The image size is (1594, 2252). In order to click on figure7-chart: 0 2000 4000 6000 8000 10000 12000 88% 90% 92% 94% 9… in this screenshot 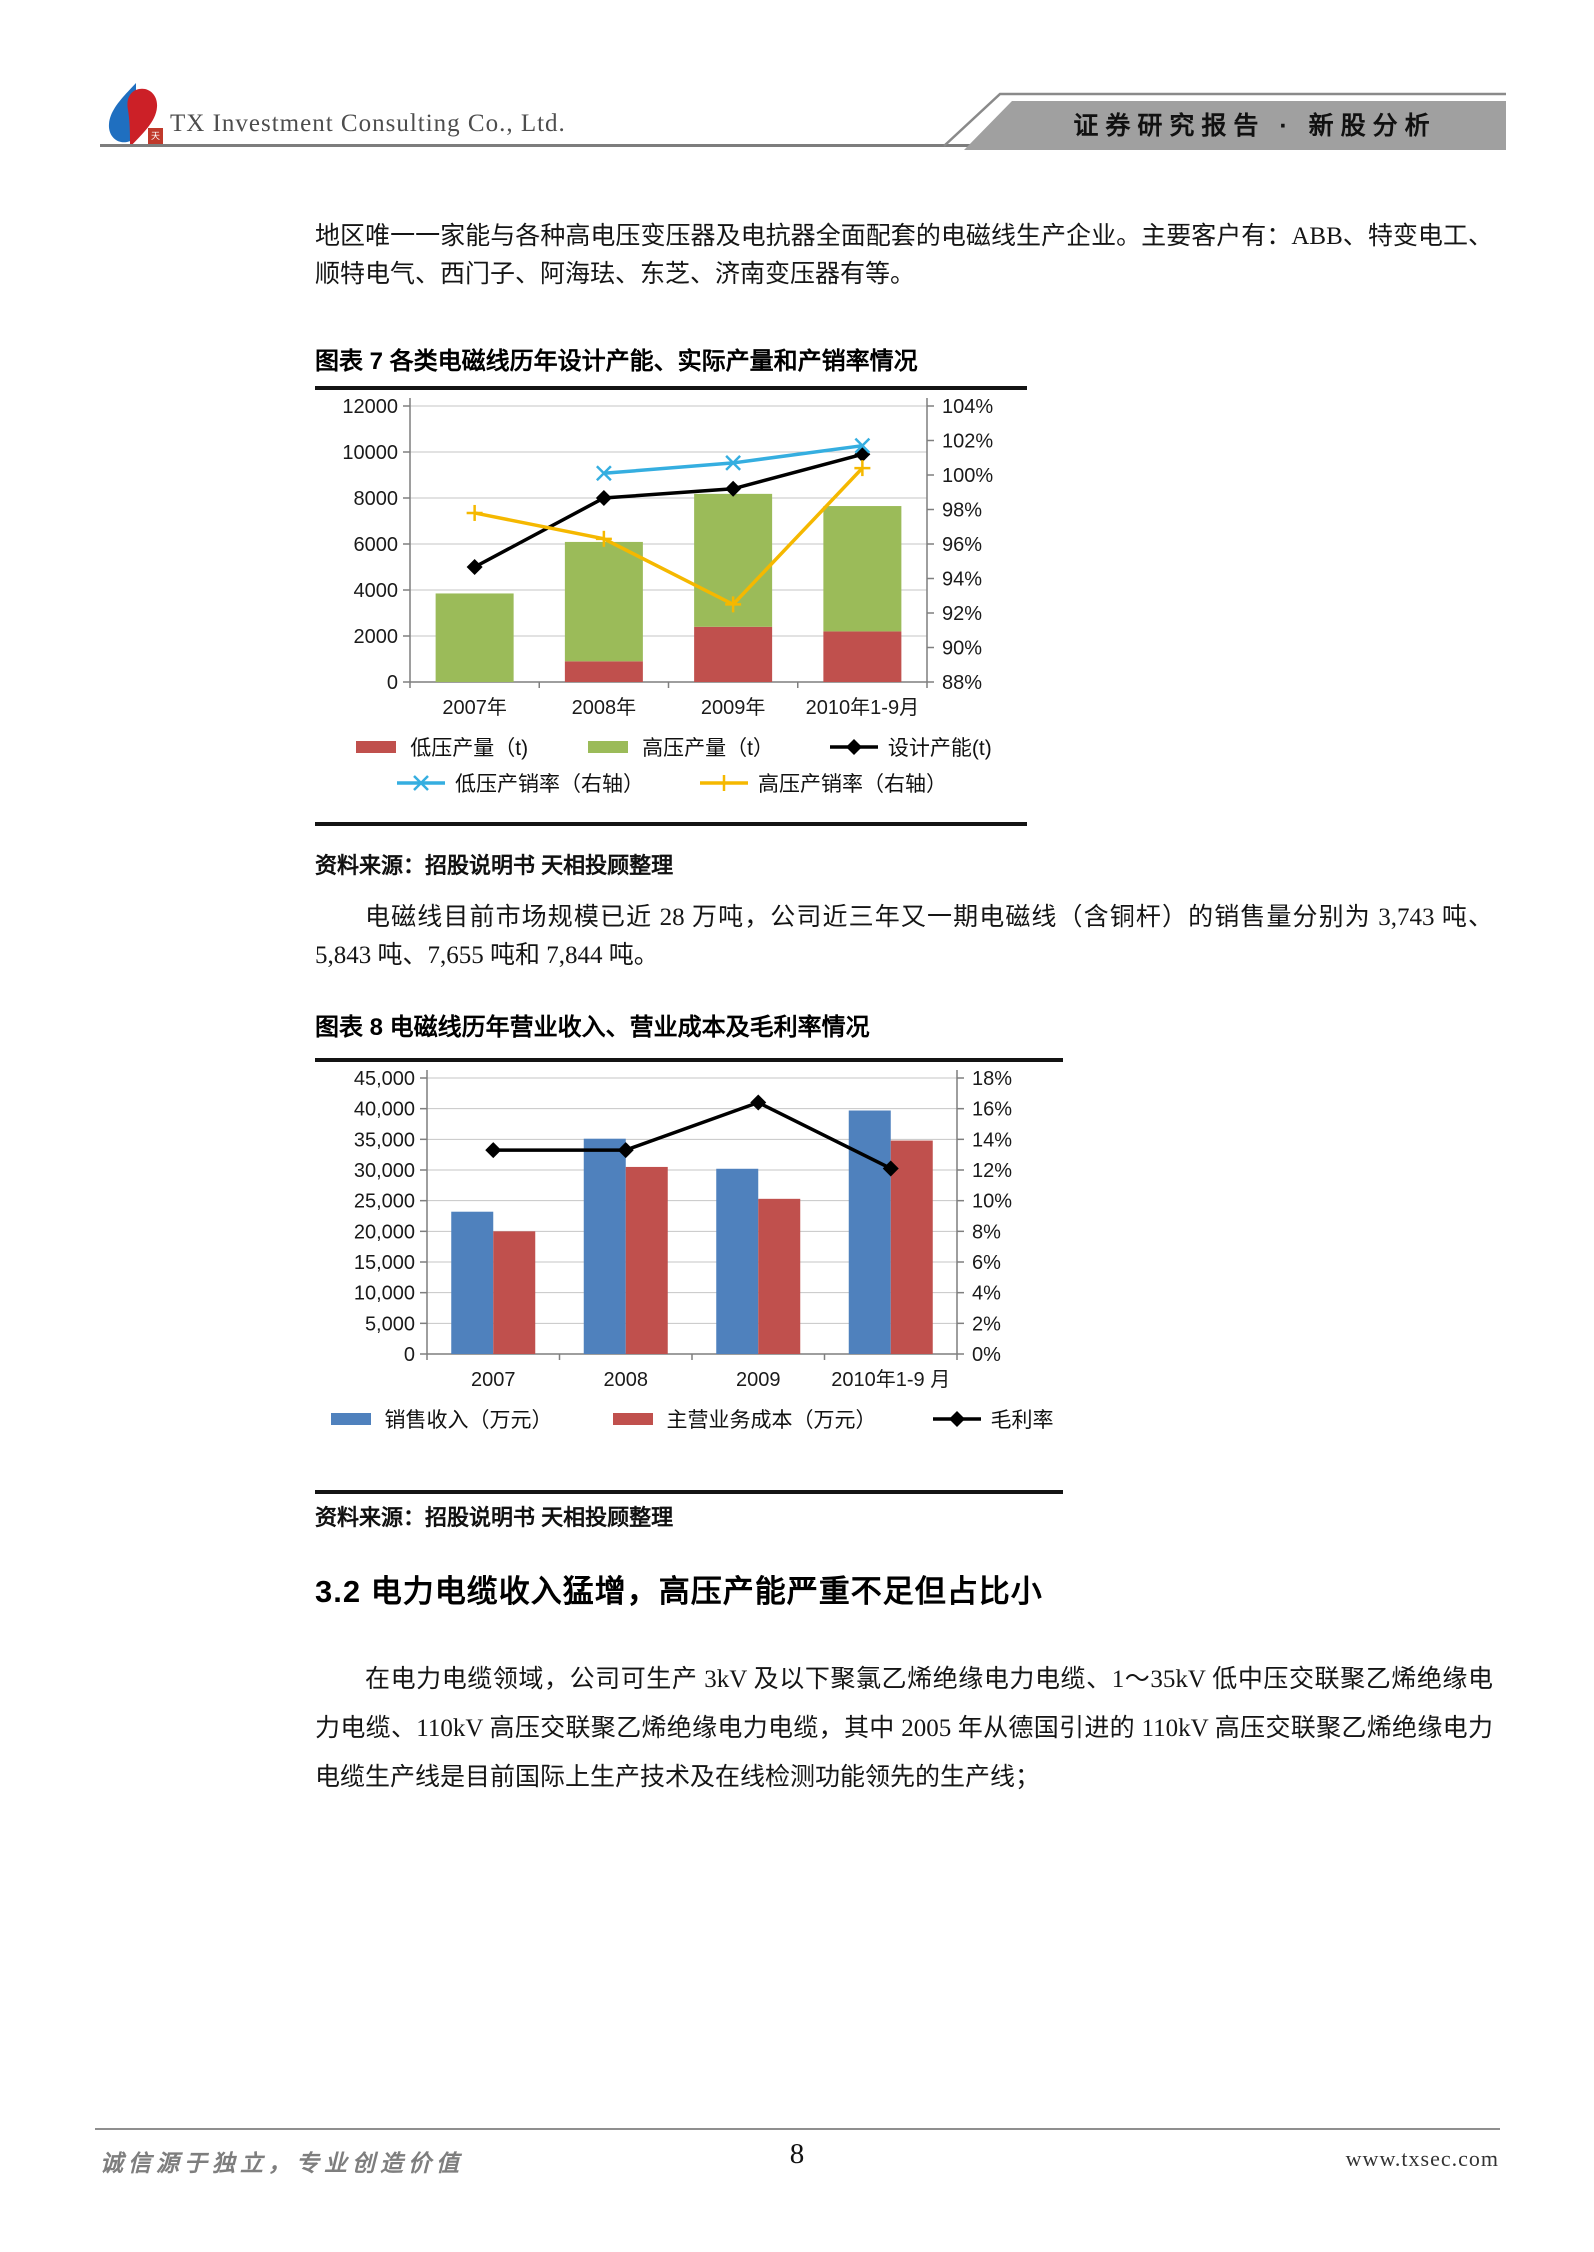, I will do `click(671, 606)`.